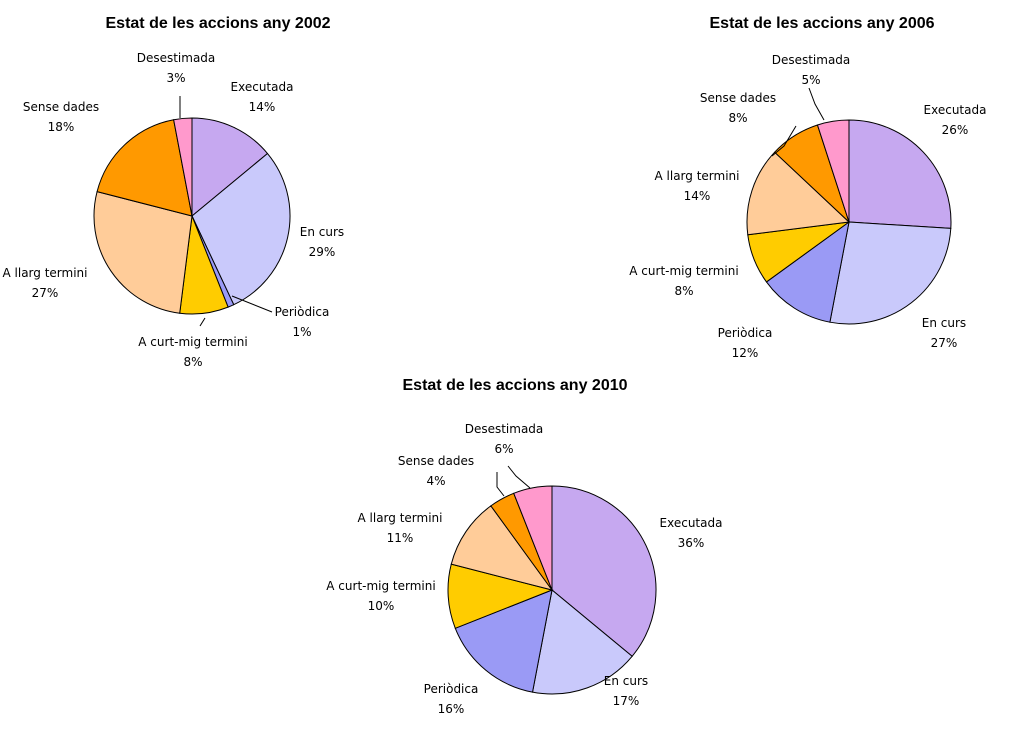  What do you see at coordinates (451, 709) in the screenshot?
I see `slice-value-label: 16%` at bounding box center [451, 709].